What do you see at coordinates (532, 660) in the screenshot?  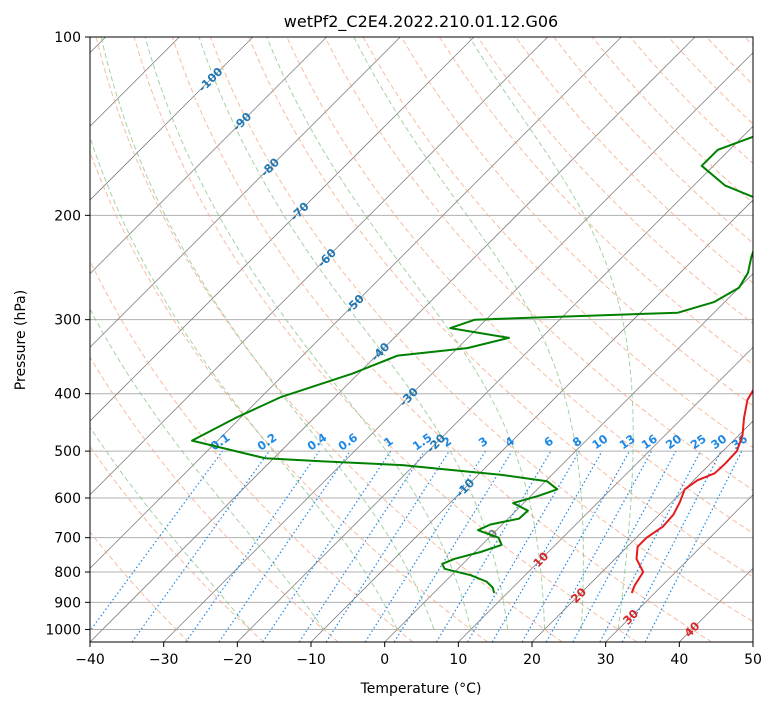 I see `x-tick-label: 20` at bounding box center [532, 660].